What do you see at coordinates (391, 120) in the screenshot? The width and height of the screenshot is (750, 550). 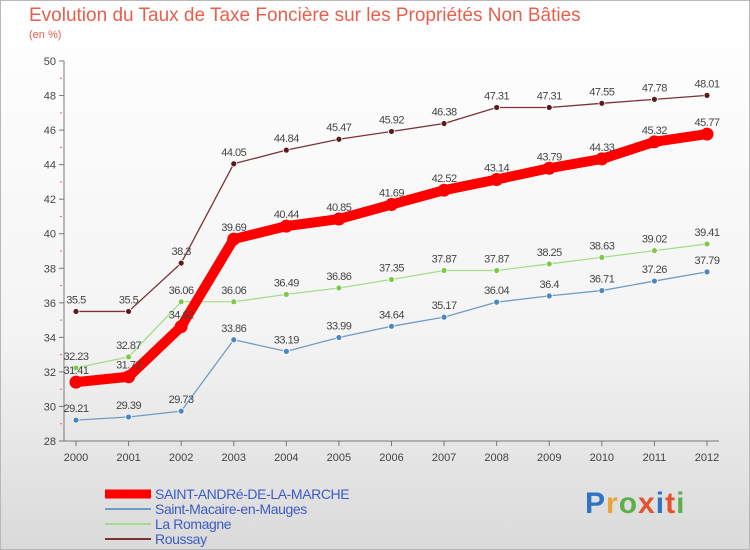 I see `data-label: 45.92` at bounding box center [391, 120].